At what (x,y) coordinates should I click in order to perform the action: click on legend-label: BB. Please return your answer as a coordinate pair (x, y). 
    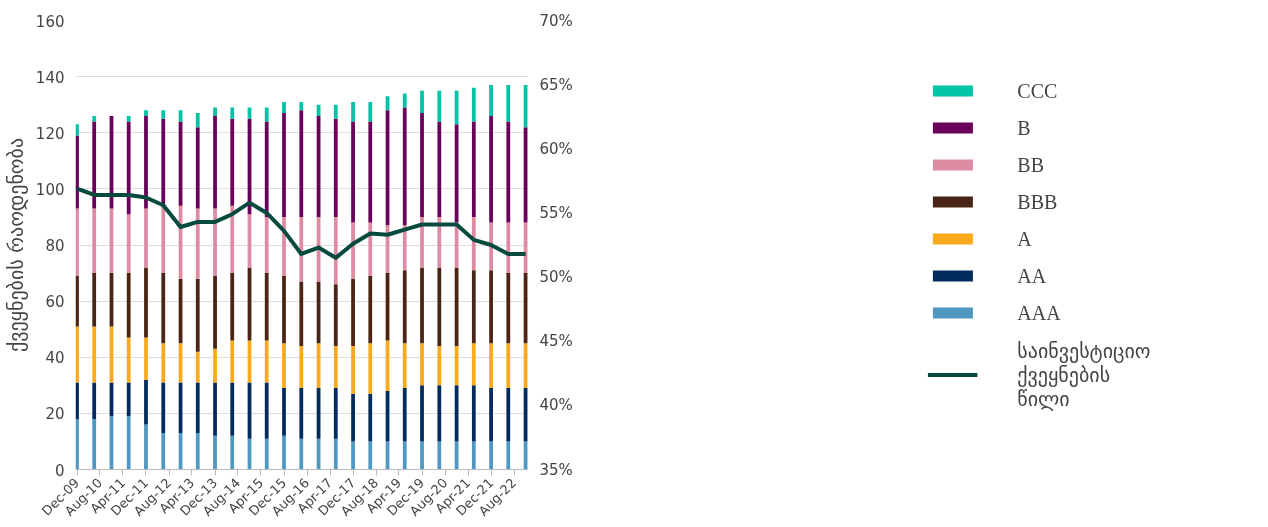
    Looking at the image, I should click on (1031, 164).